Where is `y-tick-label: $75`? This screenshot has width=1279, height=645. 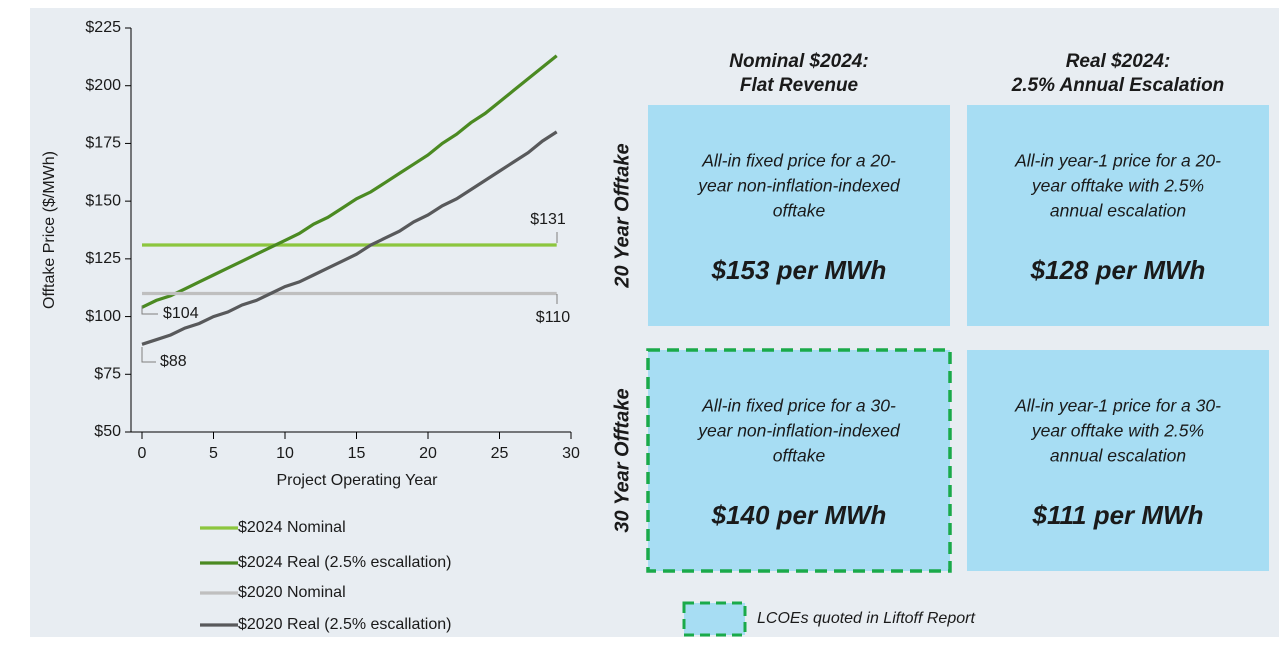
y-tick-label: $75 is located at coordinates (107, 374).